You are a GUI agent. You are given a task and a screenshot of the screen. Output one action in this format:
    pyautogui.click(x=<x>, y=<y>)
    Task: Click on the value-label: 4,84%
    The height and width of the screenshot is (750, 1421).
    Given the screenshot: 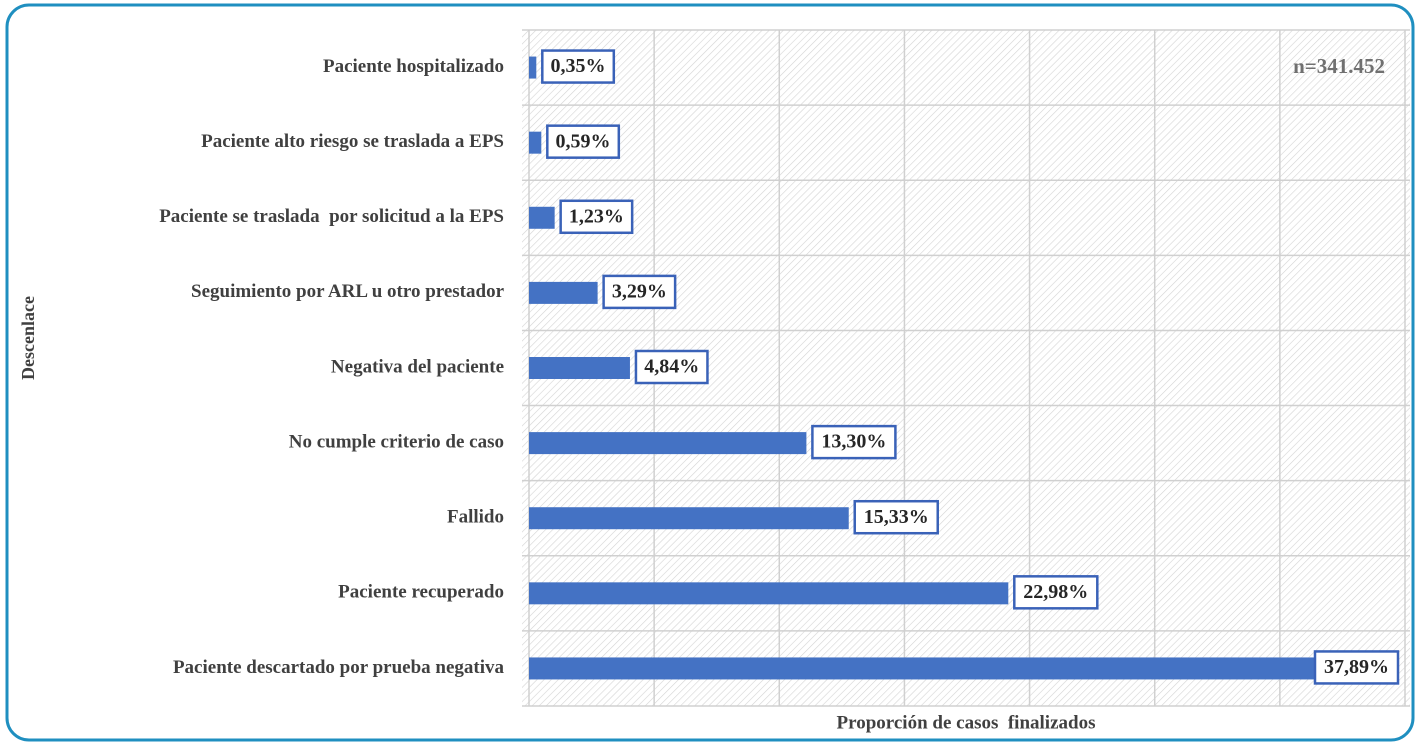 What is the action you would take?
    pyautogui.click(x=671, y=367)
    